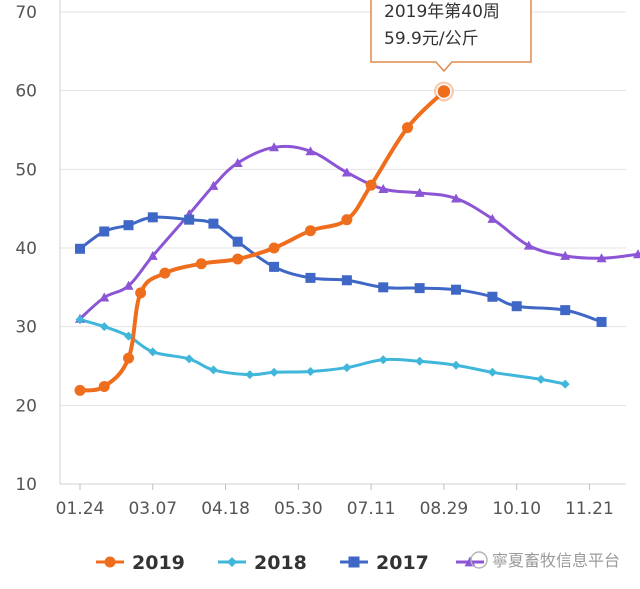 The height and width of the screenshot is (589, 640). What do you see at coordinates (589, 509) in the screenshot?
I see `x-tick-label: 11.21` at bounding box center [589, 509].